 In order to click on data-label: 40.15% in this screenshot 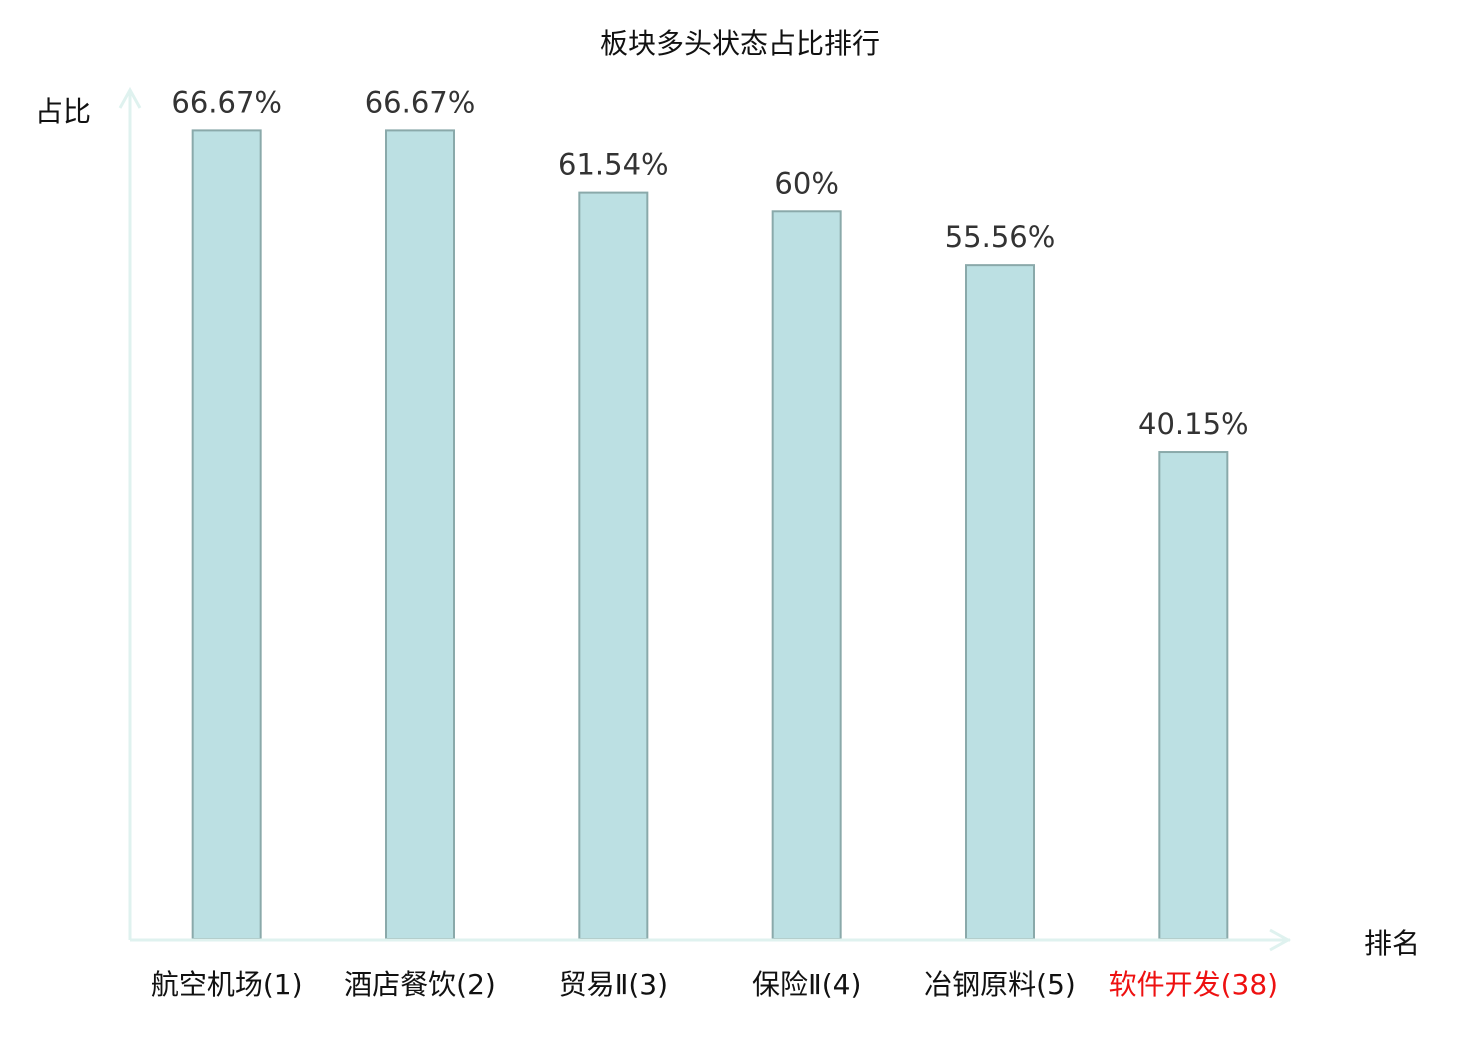, I will do `click(1193, 424)`.